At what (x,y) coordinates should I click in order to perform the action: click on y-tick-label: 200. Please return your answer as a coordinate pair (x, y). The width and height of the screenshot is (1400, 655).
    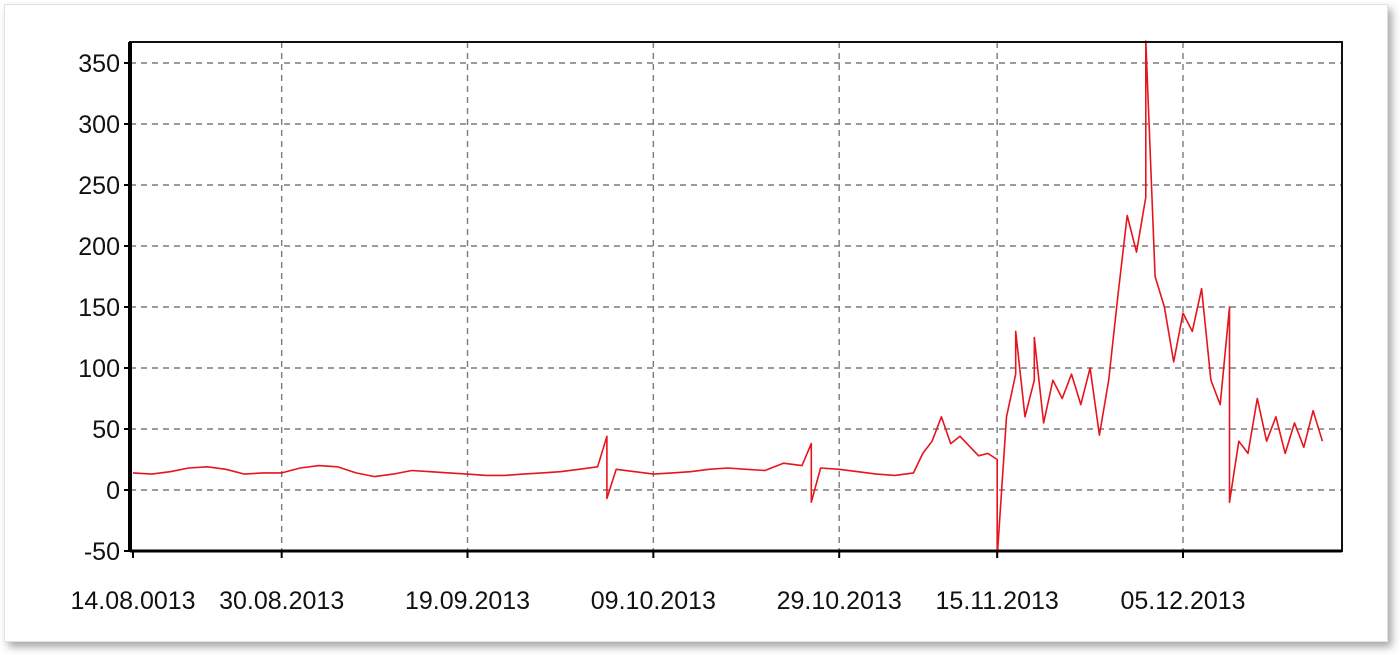
    Looking at the image, I should click on (99, 247).